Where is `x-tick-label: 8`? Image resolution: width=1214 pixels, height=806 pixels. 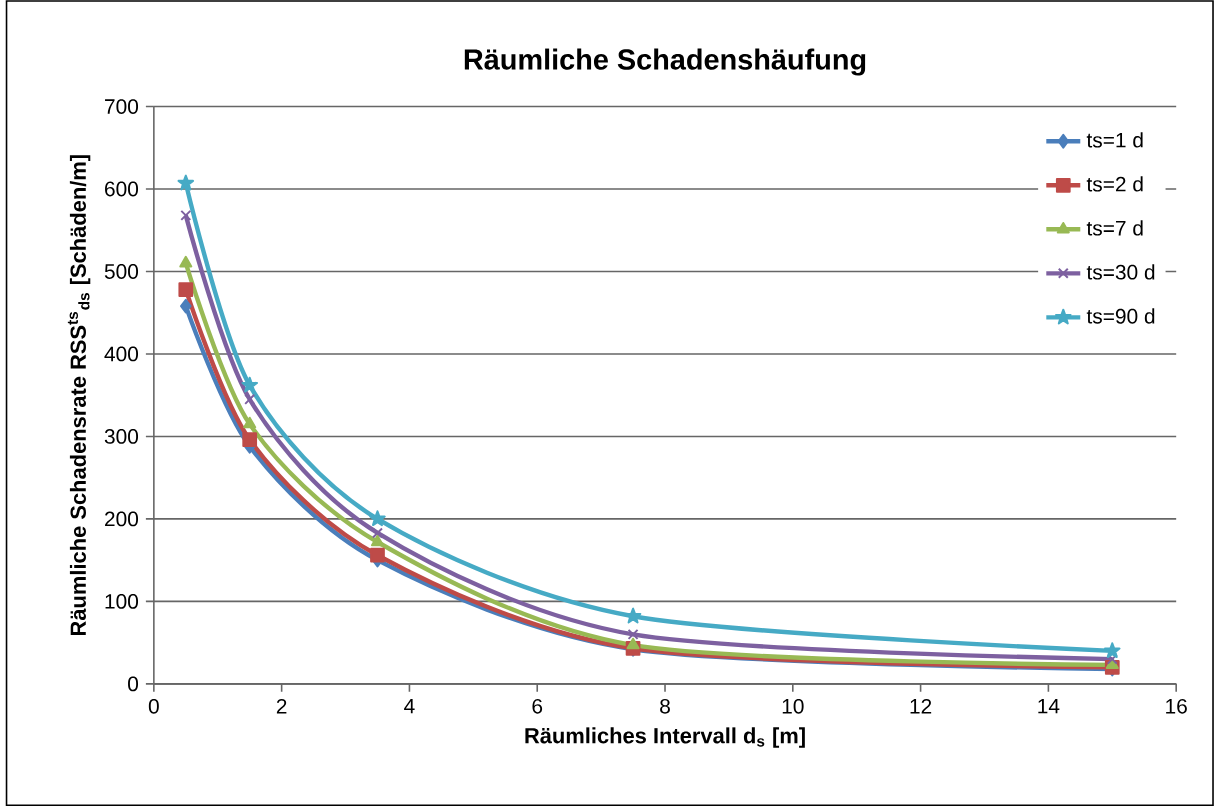
x-tick-label: 8 is located at coordinates (665, 706).